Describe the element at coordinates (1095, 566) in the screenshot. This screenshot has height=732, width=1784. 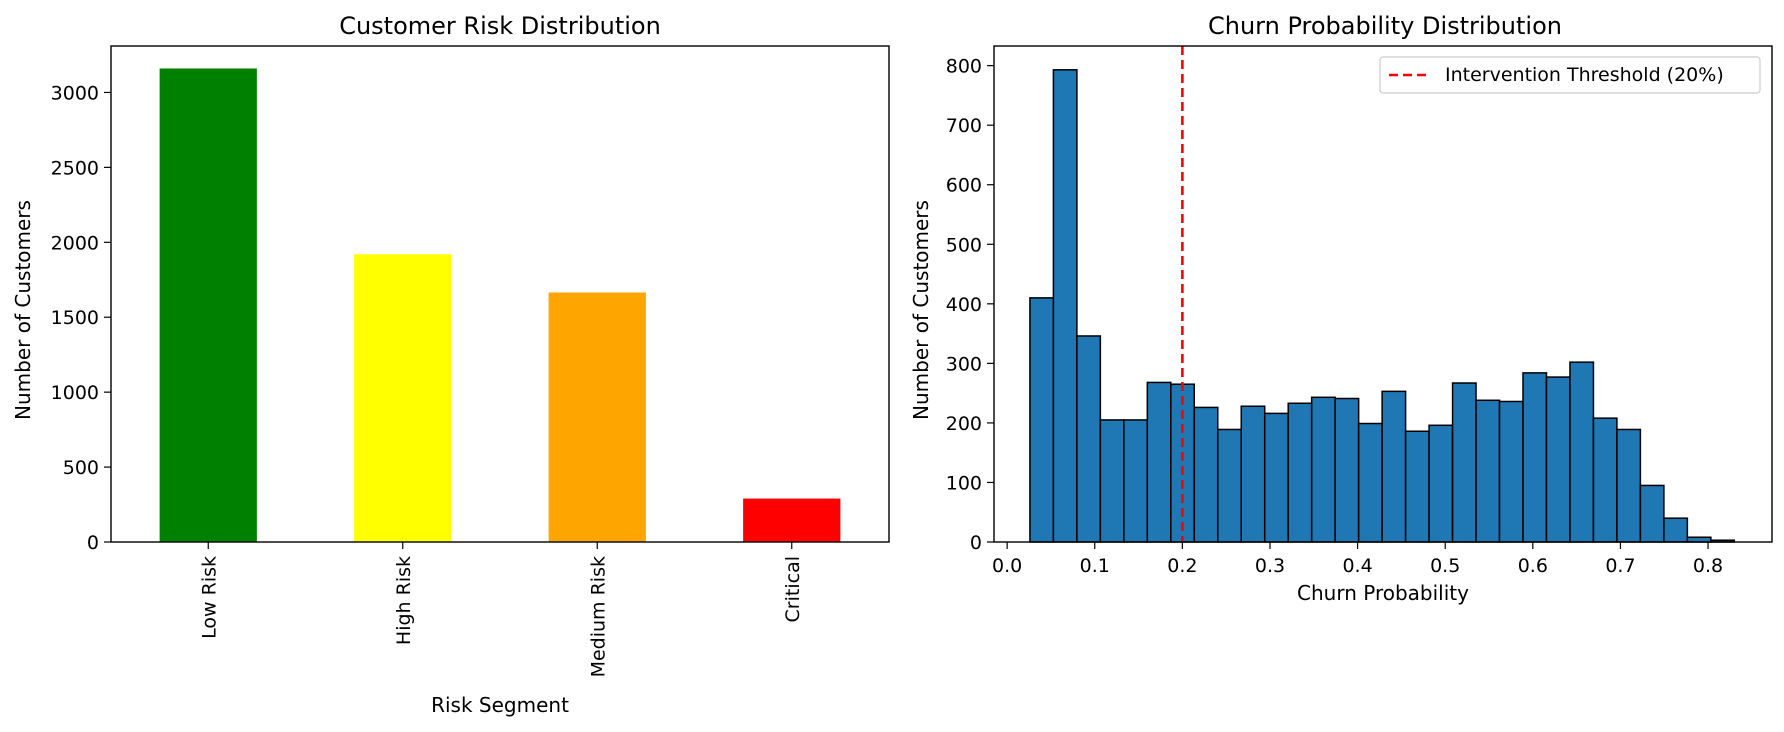
I see `x-tick-label: 0.1` at that location.